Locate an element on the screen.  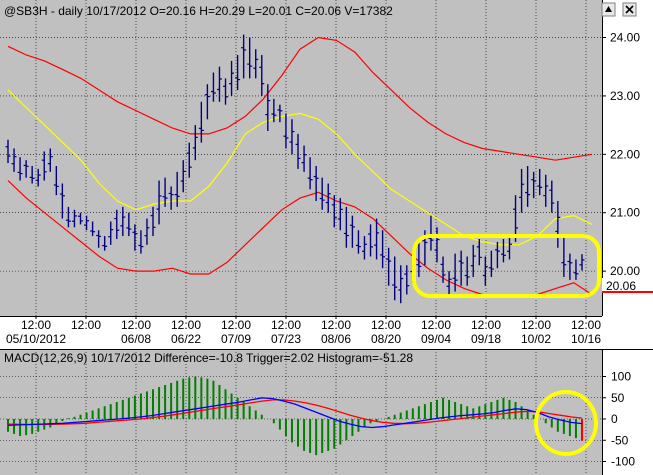
price-tick-label: 24.00 is located at coordinates (625, 38).